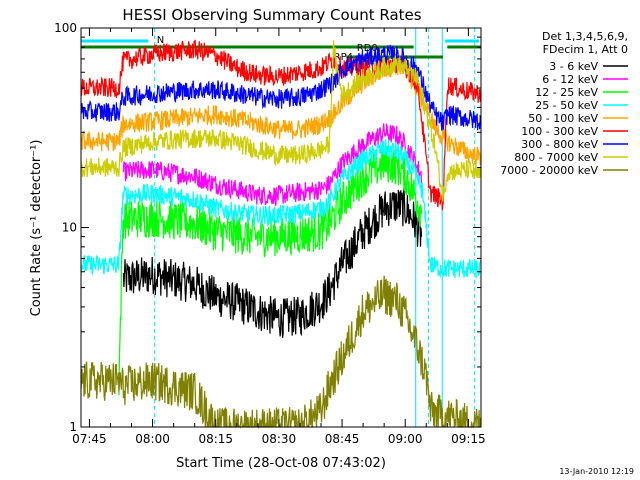 The height and width of the screenshot is (480, 640). I want to click on y-tick-label-2: 100, so click(65, 28).